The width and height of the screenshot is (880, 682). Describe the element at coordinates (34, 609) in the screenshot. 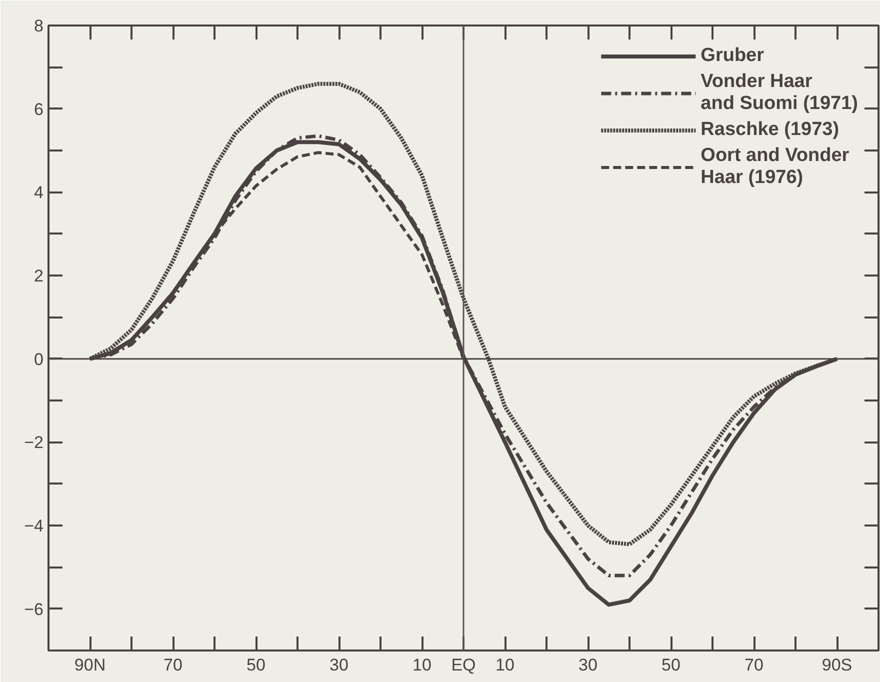

I see `y-tick-label: −6` at that location.